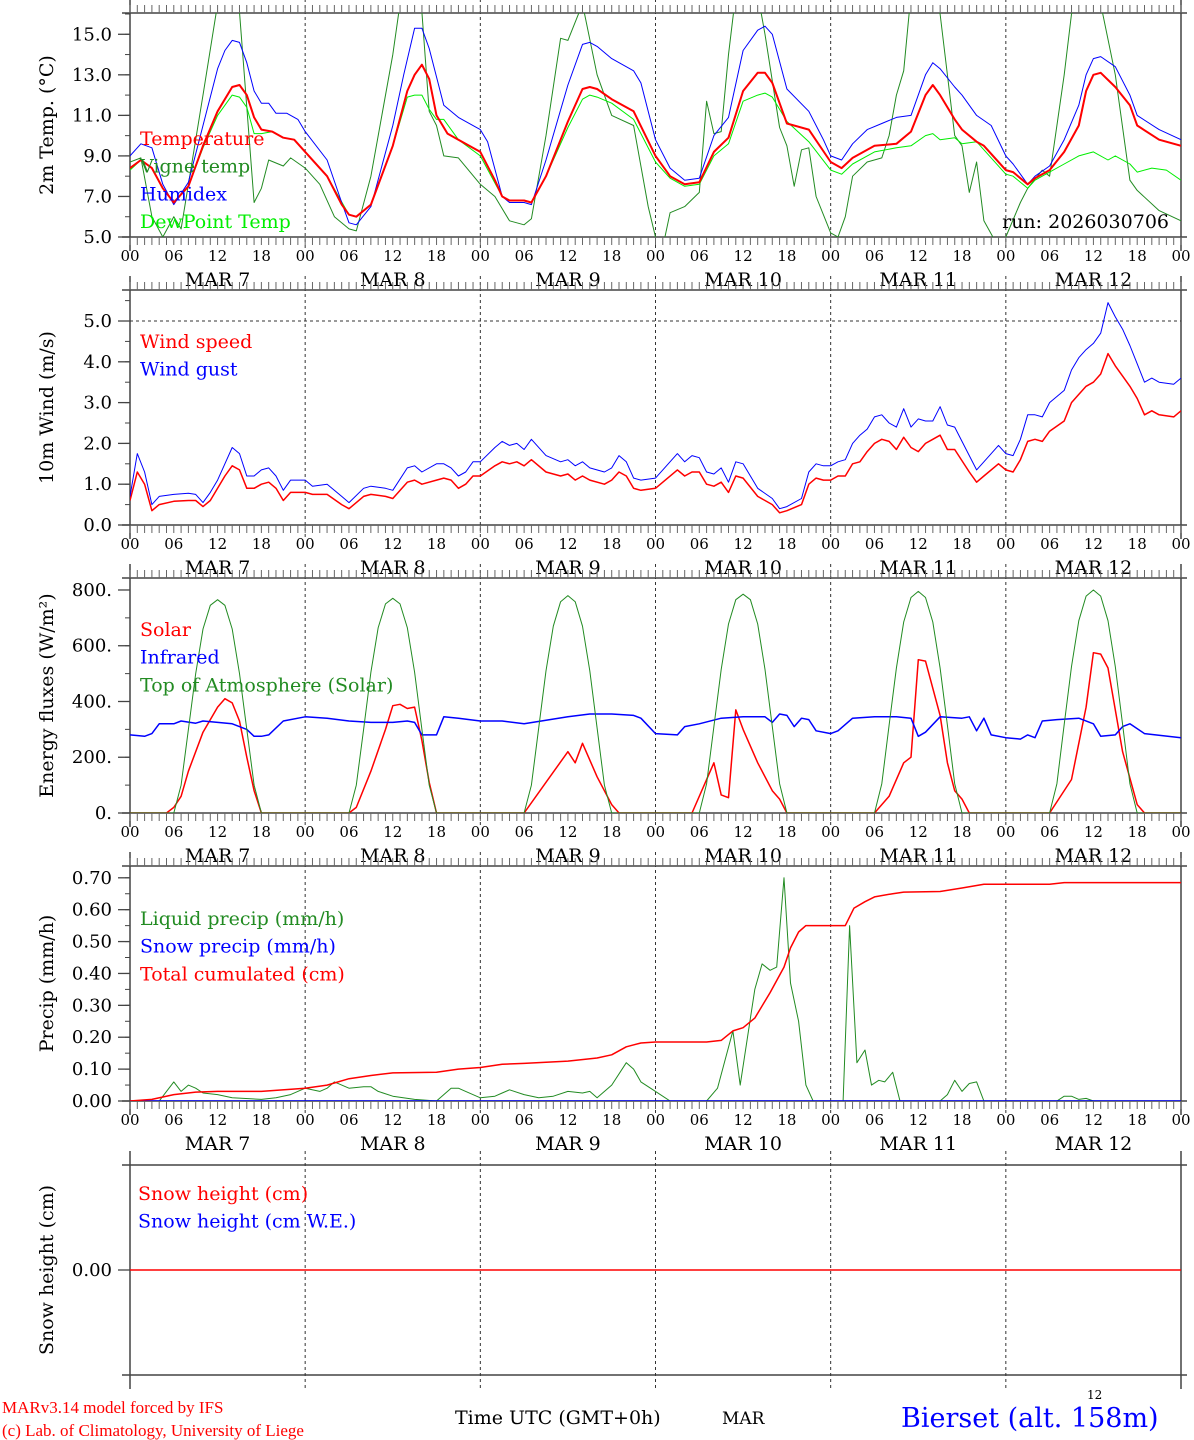  I want to click on series-line-liquid-precip-mm-h-, so click(655, 989).